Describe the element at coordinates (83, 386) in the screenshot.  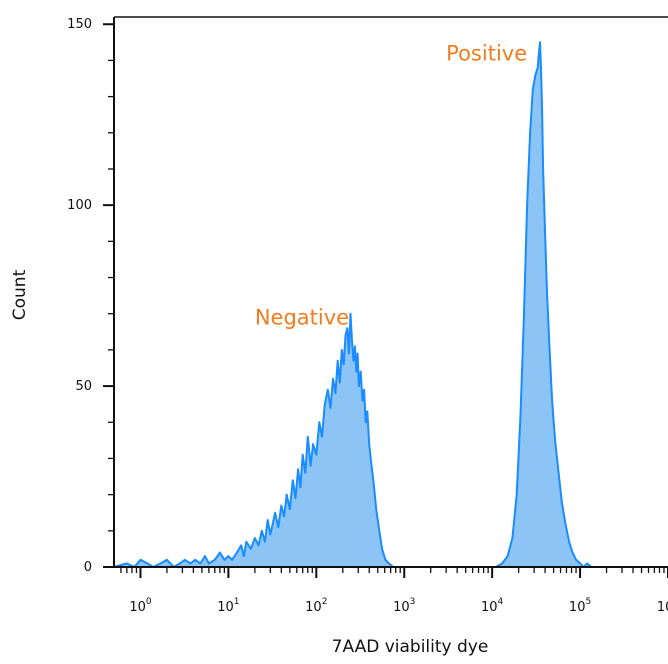
I see `y-tick-label: 50` at that location.